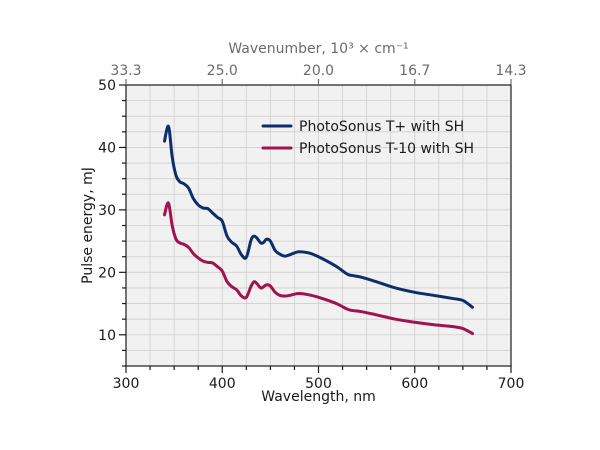  Describe the element at coordinates (386, 149) in the screenshot. I see `legend-label-photosonus-t-10: PhotoSonus T-10 with SH` at that location.